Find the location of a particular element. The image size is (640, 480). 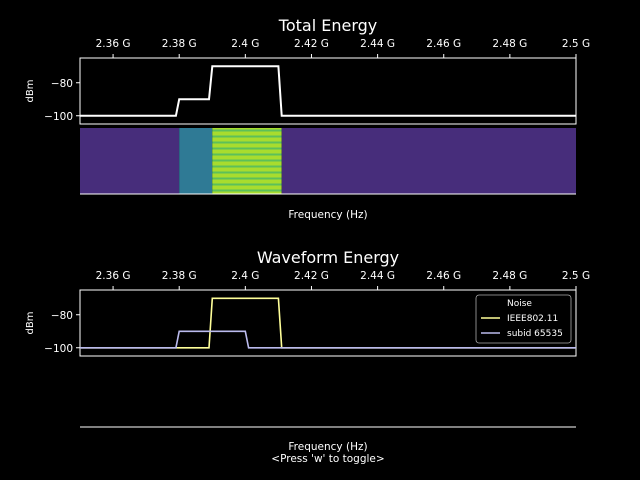

legend-label: Noise is located at coordinates (519, 304).